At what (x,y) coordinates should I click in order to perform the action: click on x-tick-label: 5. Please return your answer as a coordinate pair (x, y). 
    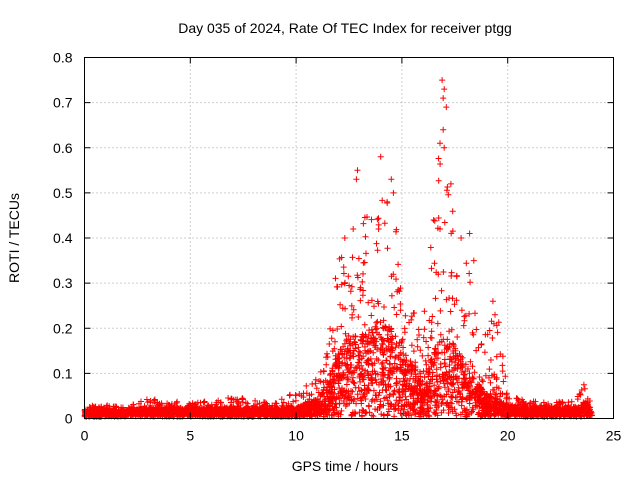
    Looking at the image, I should click on (190, 436).